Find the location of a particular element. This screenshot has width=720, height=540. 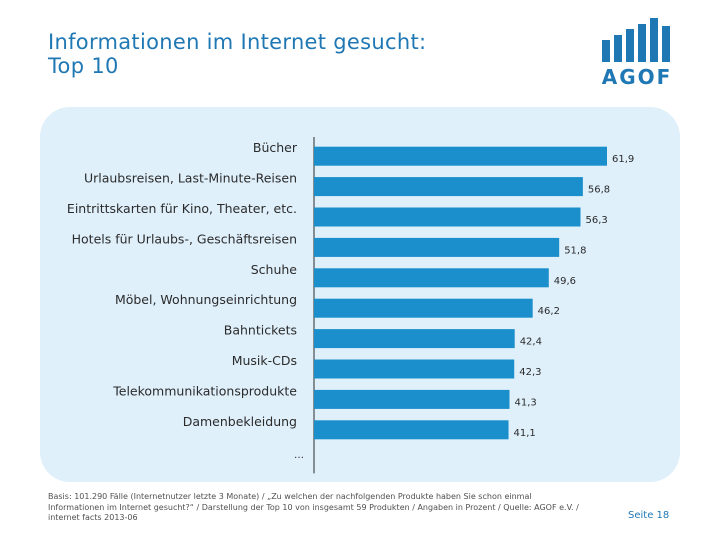

value-label: 56,3 is located at coordinates (596, 220).